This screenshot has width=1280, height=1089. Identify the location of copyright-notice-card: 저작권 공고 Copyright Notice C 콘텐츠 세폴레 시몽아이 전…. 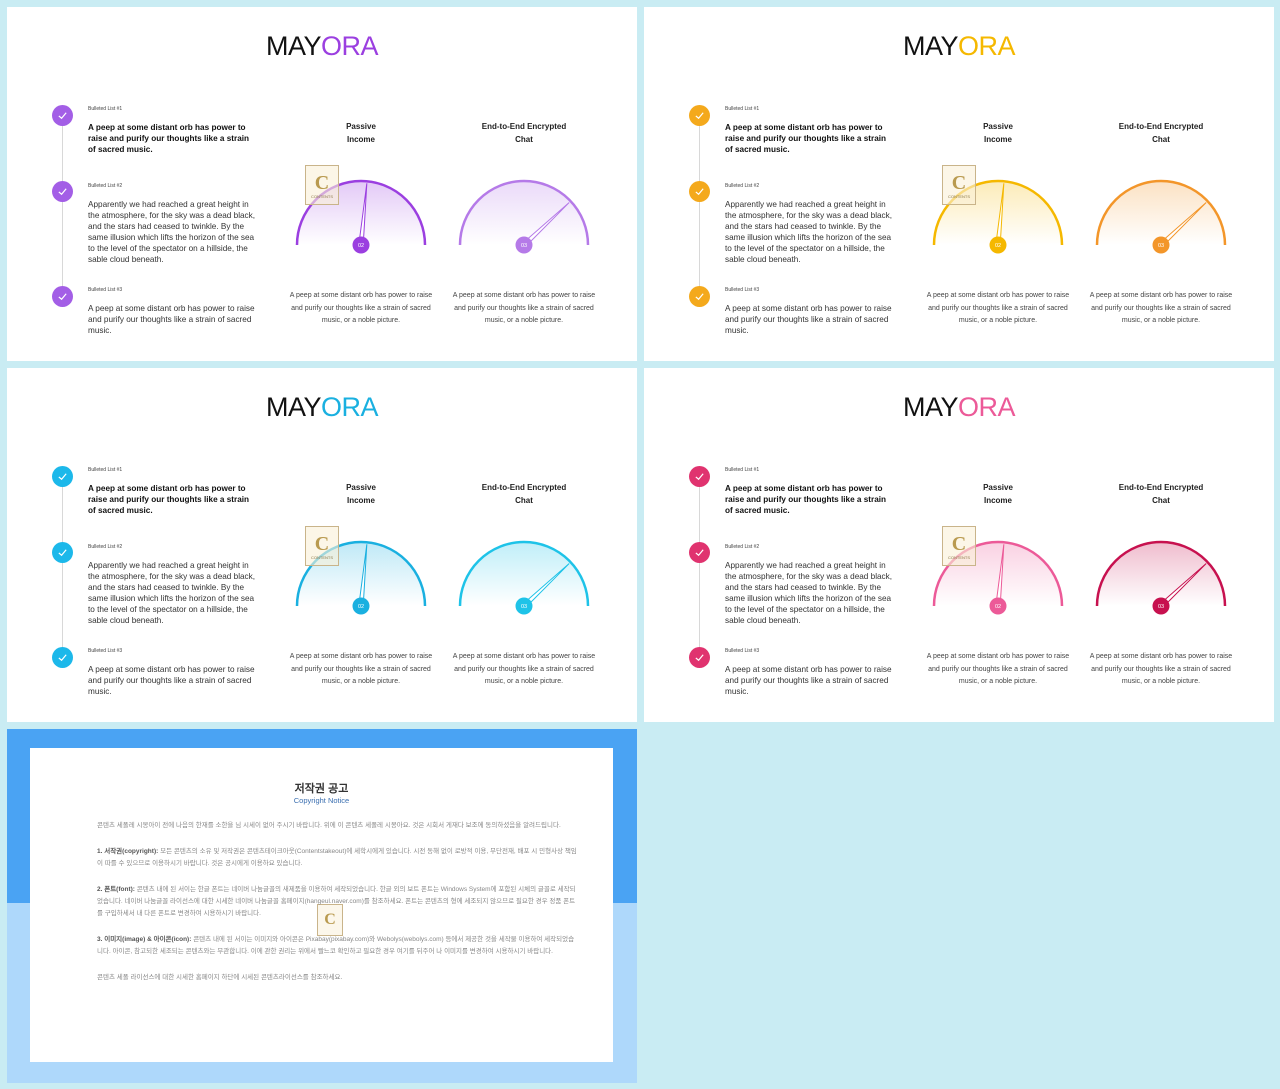
(321, 905).